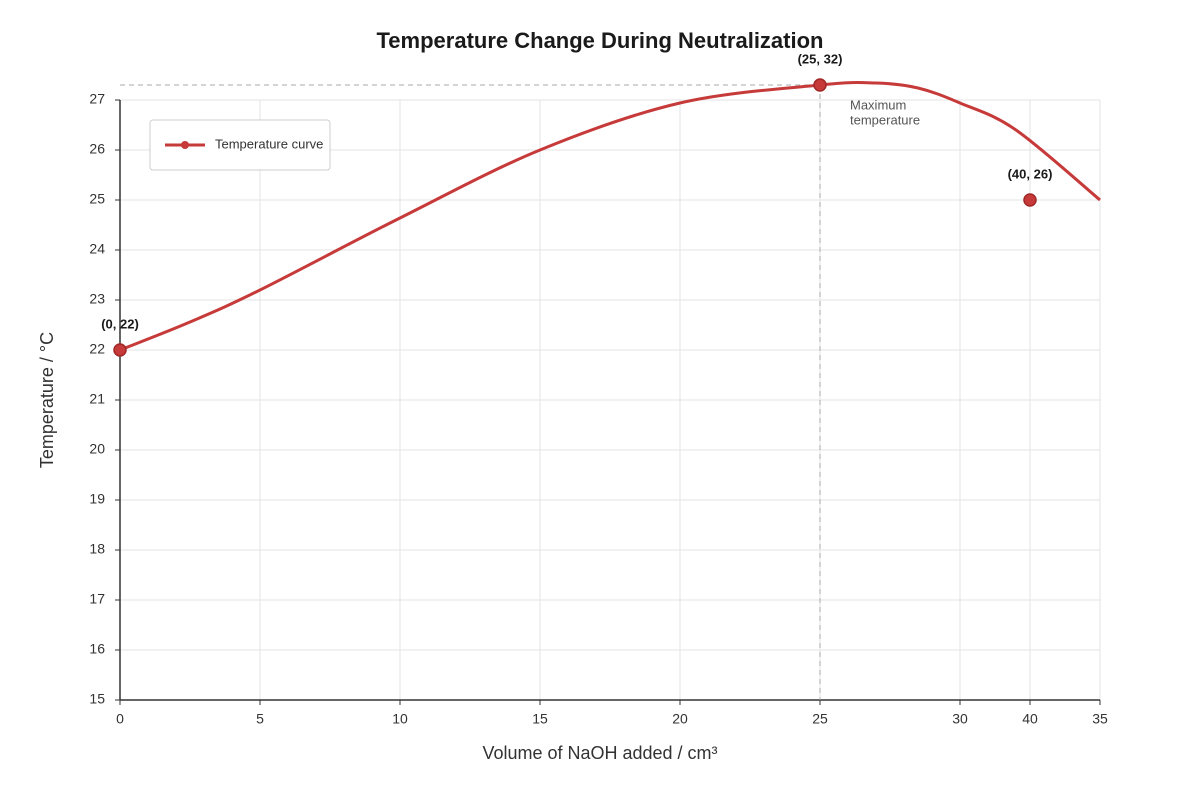  I want to click on y-tick-label: 22, so click(97, 349).